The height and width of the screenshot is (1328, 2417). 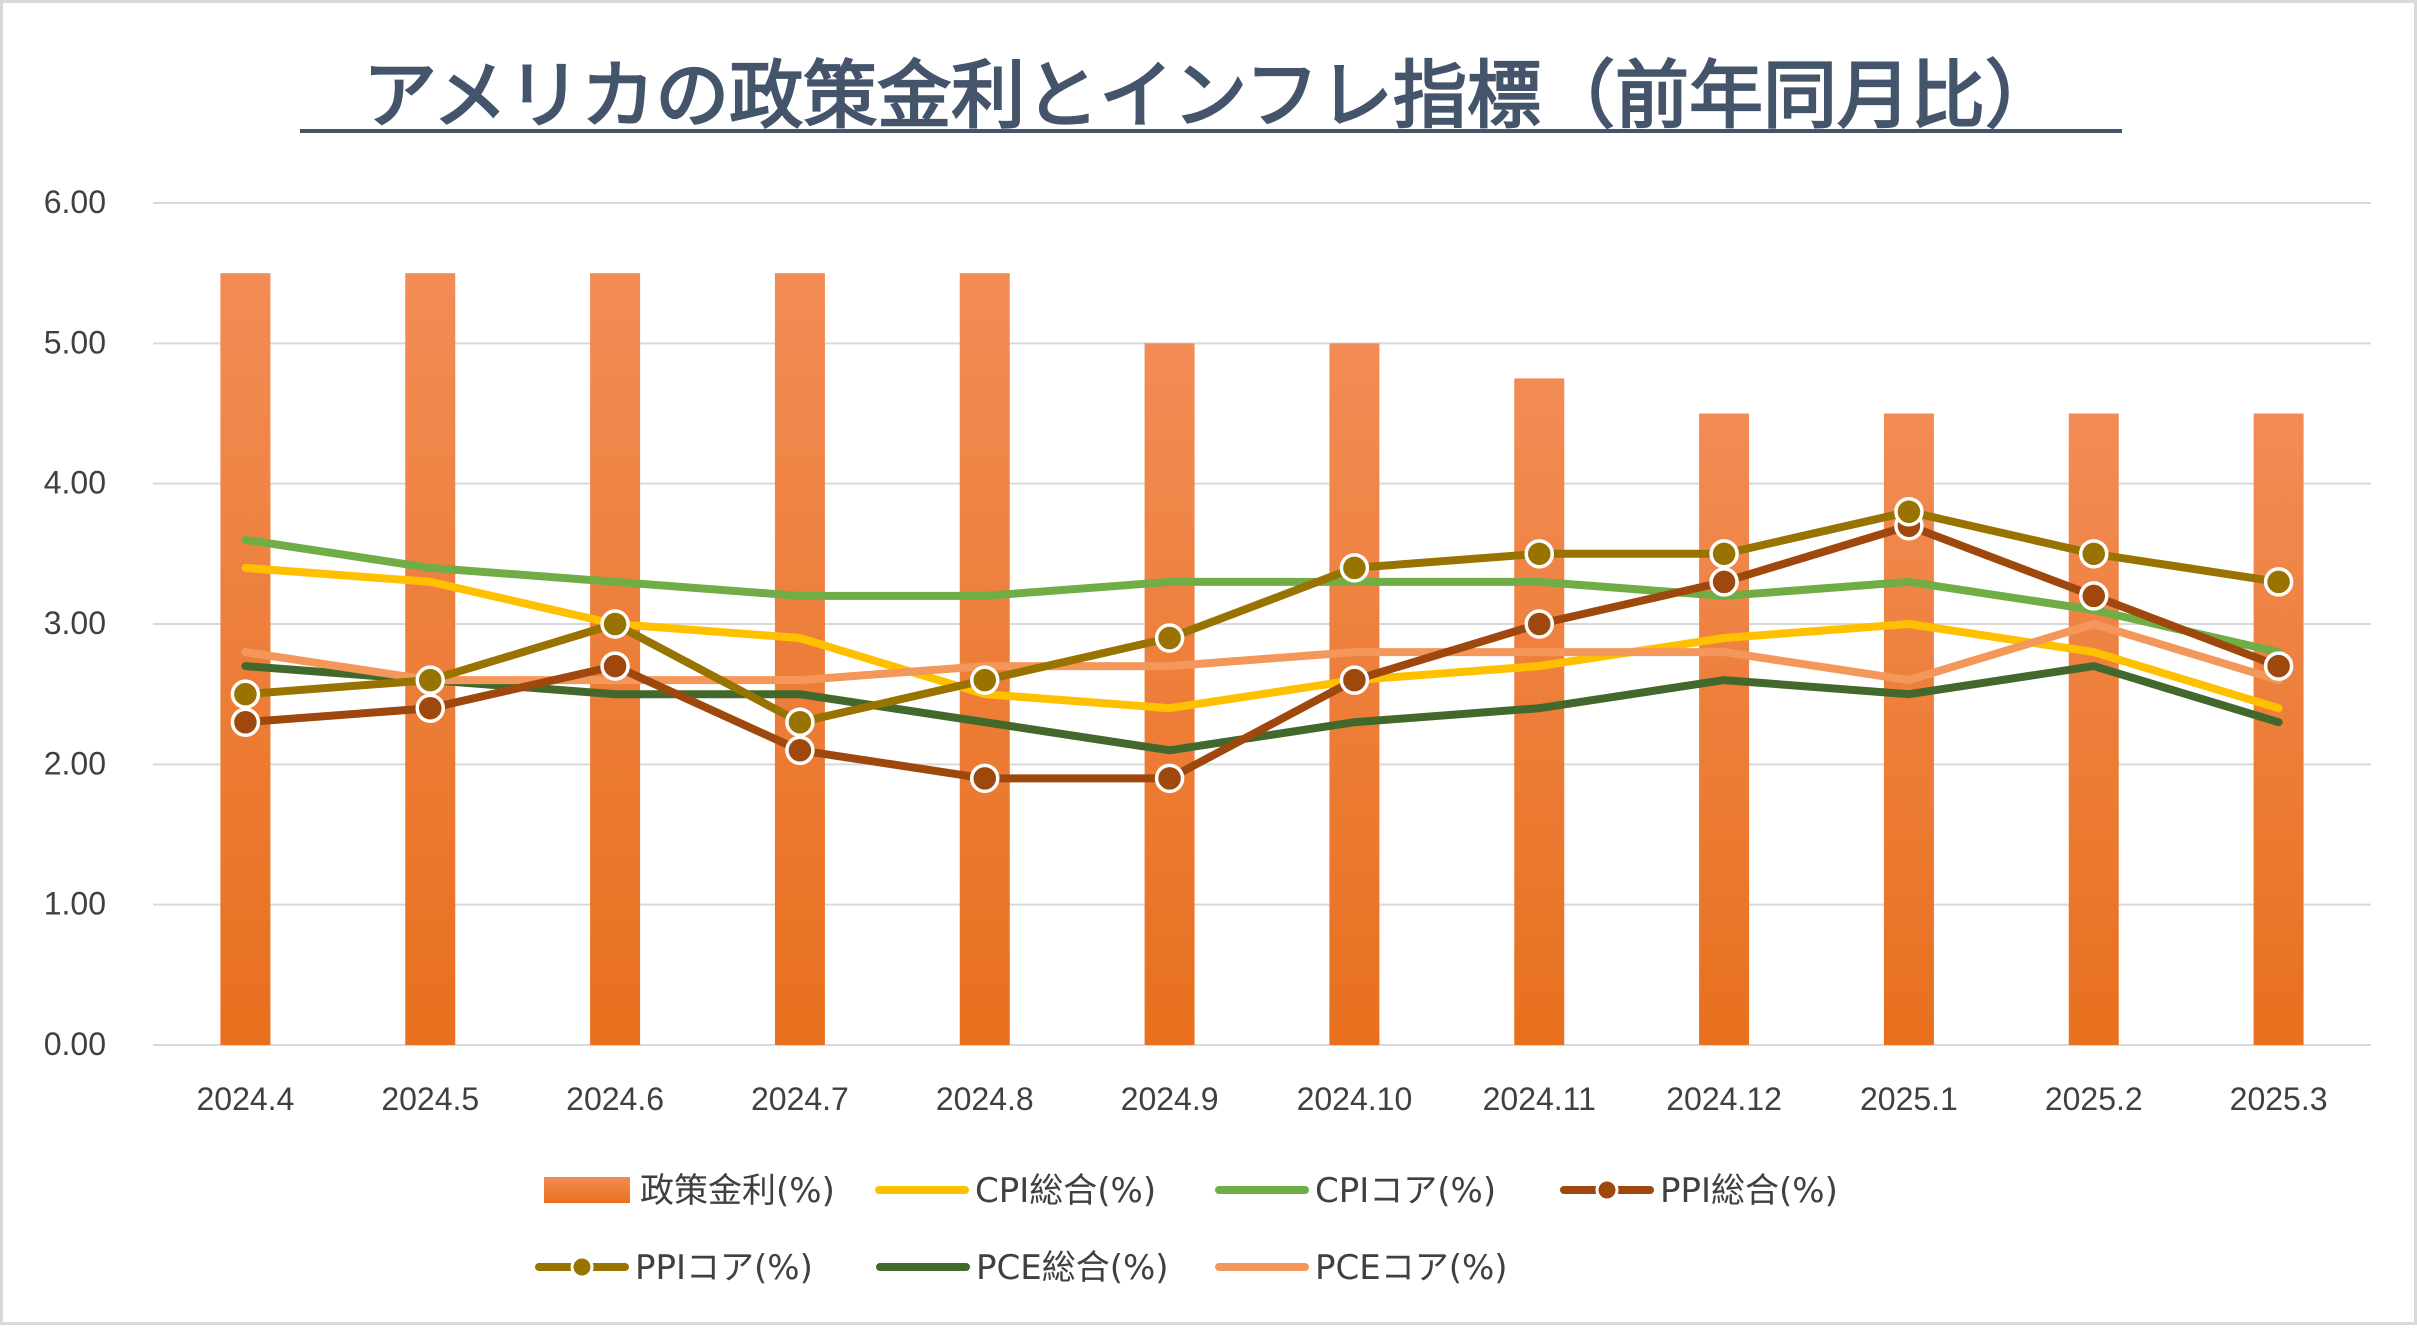 What do you see at coordinates (1909, 1099) in the screenshot?
I see `x-tick-label: 2025.1` at bounding box center [1909, 1099].